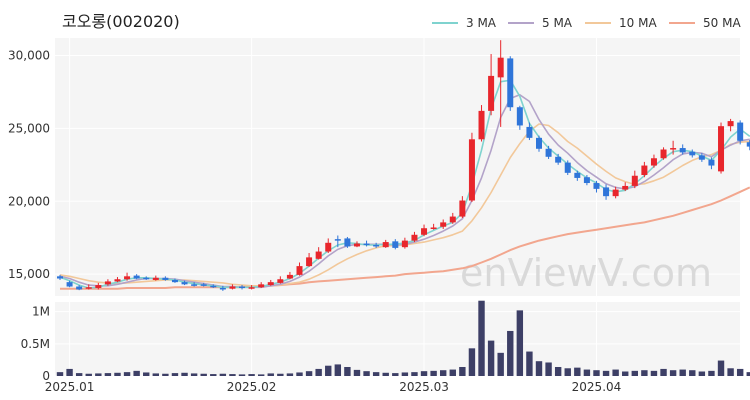 This screenshot has width=750, height=400. Describe the element at coordinates (29, 274) in the screenshot. I see `price-tick-label: 15,000` at that location.